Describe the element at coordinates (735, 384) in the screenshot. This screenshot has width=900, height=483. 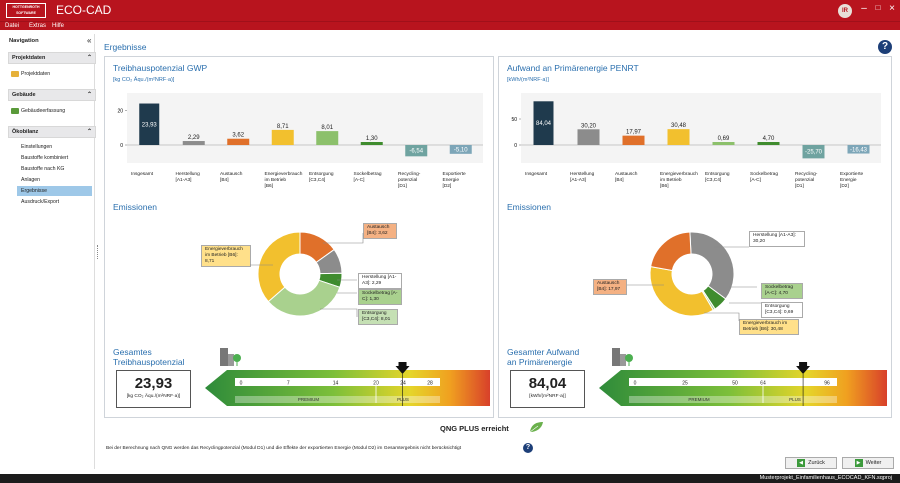
I see `gauge-tick-label: 50` at that location.